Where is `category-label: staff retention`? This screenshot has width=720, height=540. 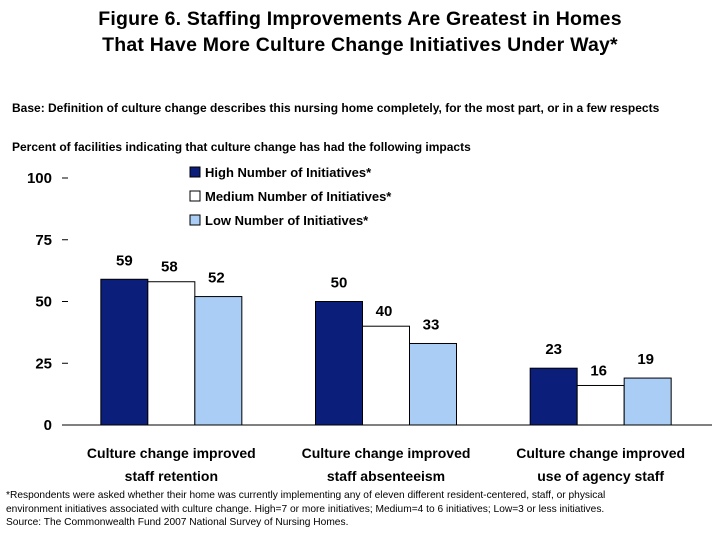
category-label: staff retention is located at coordinates (171, 476).